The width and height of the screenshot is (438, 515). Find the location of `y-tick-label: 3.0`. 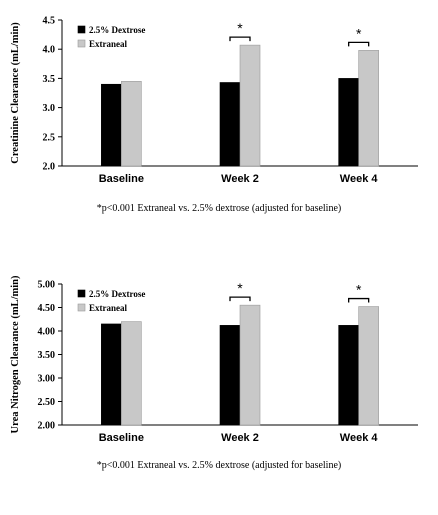

y-tick-label: 3.0 is located at coordinates (49, 108).